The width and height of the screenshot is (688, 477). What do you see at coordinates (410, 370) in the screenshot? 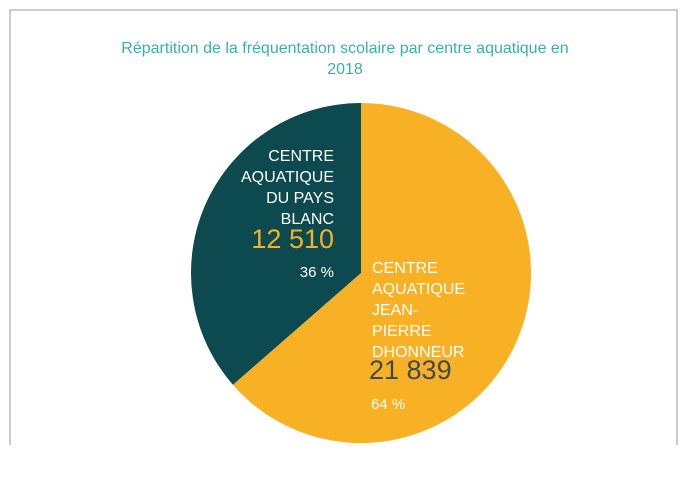
I see `value-label: 21 839` at bounding box center [410, 370].